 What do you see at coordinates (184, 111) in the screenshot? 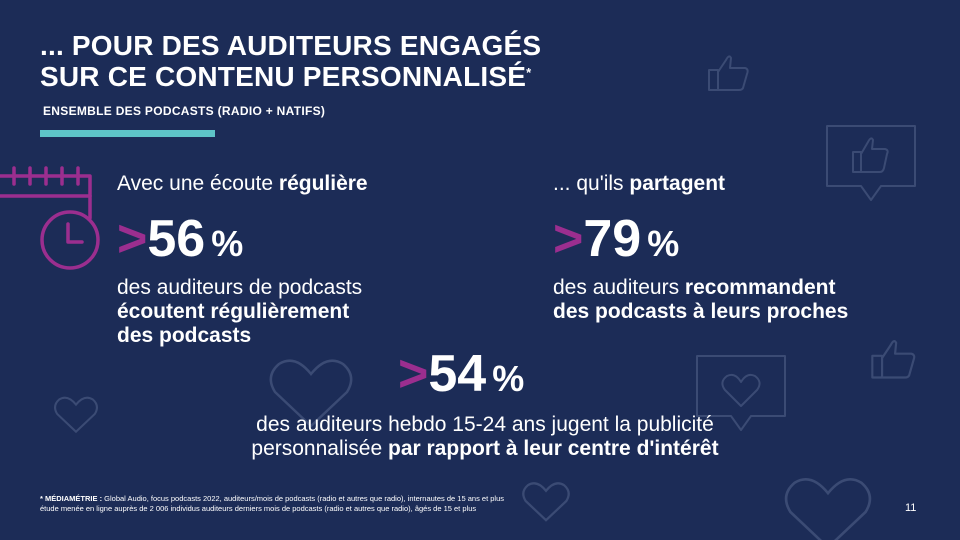
I see `page-subtitle: ENSEMBLE DES PODCASTS (RADIO + NATIFS)` at bounding box center [184, 111].